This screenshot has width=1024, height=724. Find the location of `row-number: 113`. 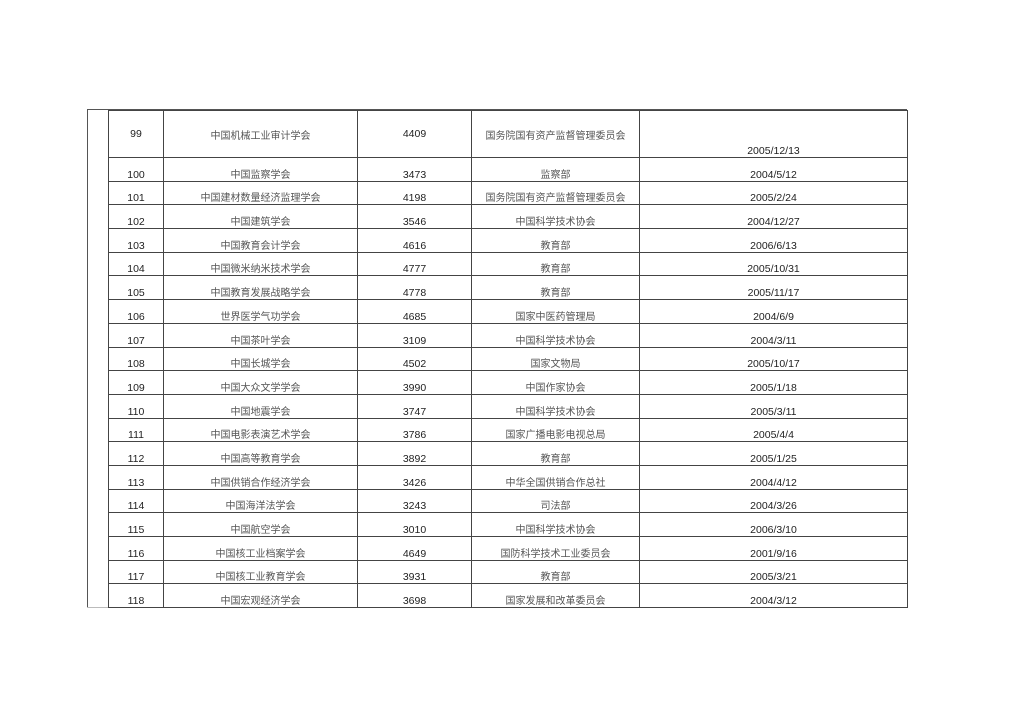

row-number: 113 is located at coordinates (136, 477).